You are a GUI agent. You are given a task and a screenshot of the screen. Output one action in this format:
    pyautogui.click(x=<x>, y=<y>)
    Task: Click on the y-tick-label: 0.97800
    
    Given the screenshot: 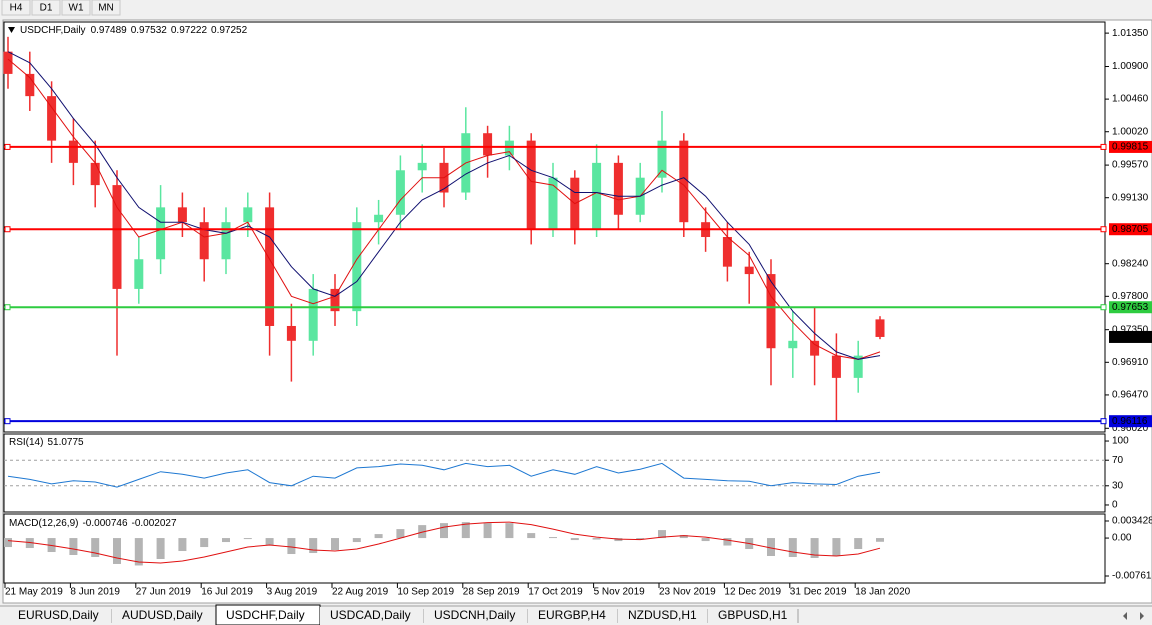 What is the action you would take?
    pyautogui.click(x=1130, y=296)
    